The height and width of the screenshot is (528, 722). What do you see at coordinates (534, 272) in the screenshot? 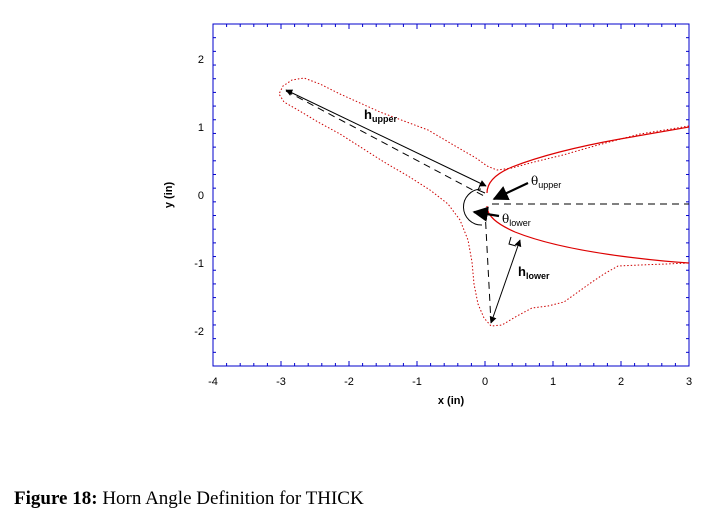
I see `h-lower-label: hlower` at bounding box center [534, 272].